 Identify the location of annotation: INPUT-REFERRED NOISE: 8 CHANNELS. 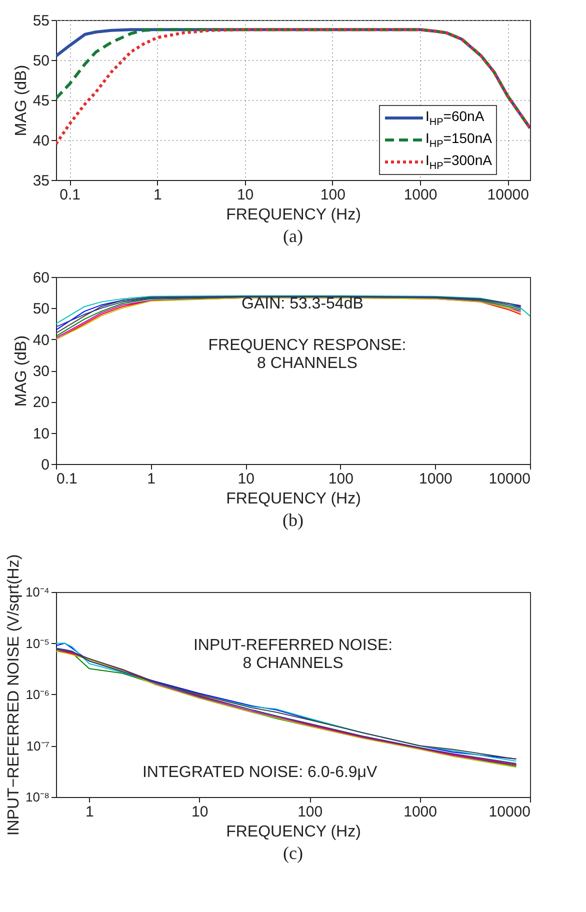
(293, 654).